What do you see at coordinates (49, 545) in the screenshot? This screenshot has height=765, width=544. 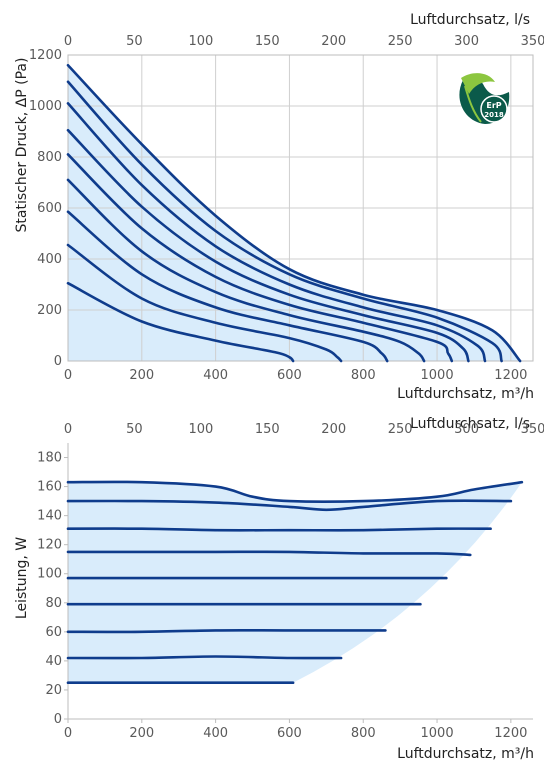 I see `y-tick-label: 120` at bounding box center [49, 545].